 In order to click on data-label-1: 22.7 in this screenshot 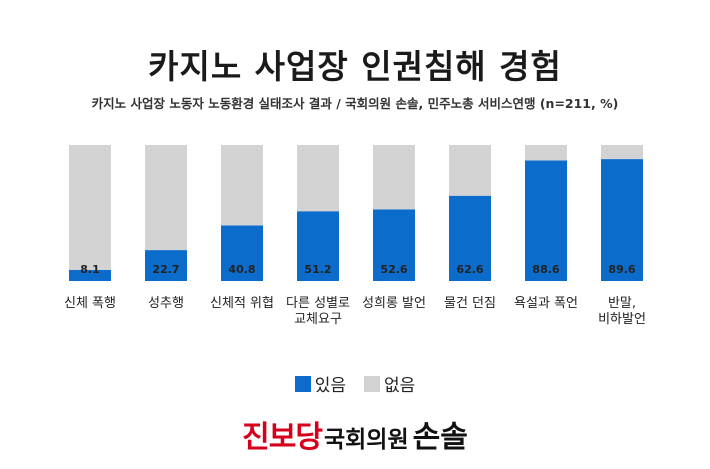, I will do `click(165, 269)`.